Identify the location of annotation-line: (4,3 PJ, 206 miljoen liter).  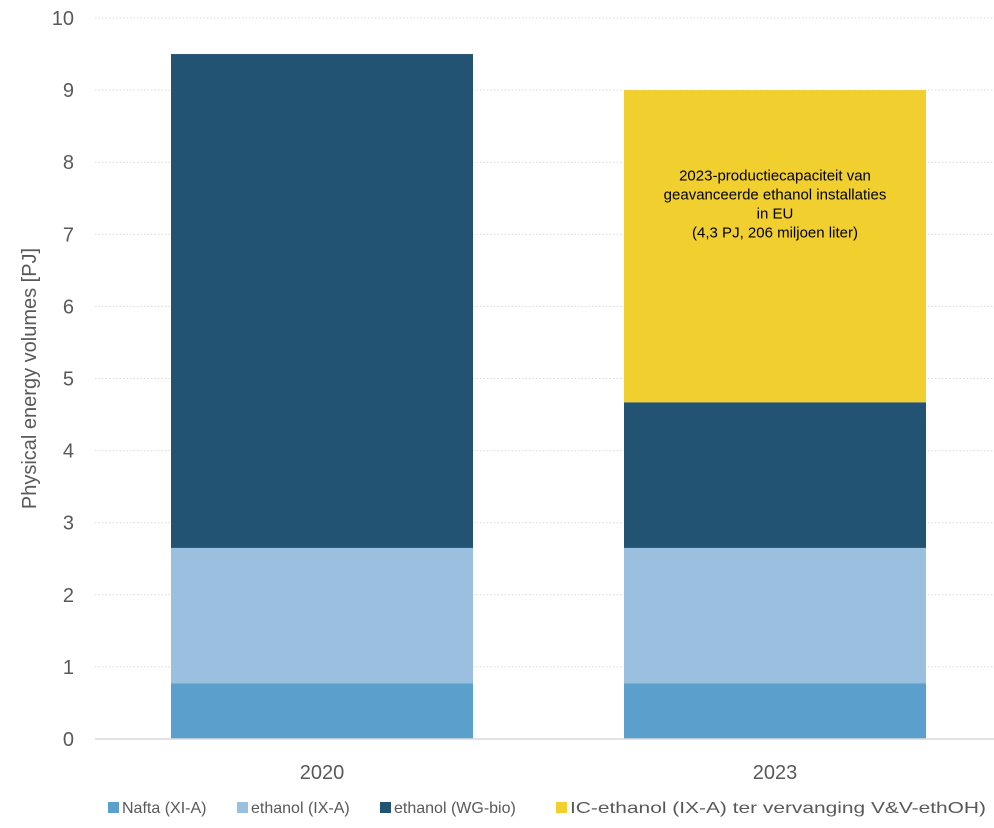
(775, 233).